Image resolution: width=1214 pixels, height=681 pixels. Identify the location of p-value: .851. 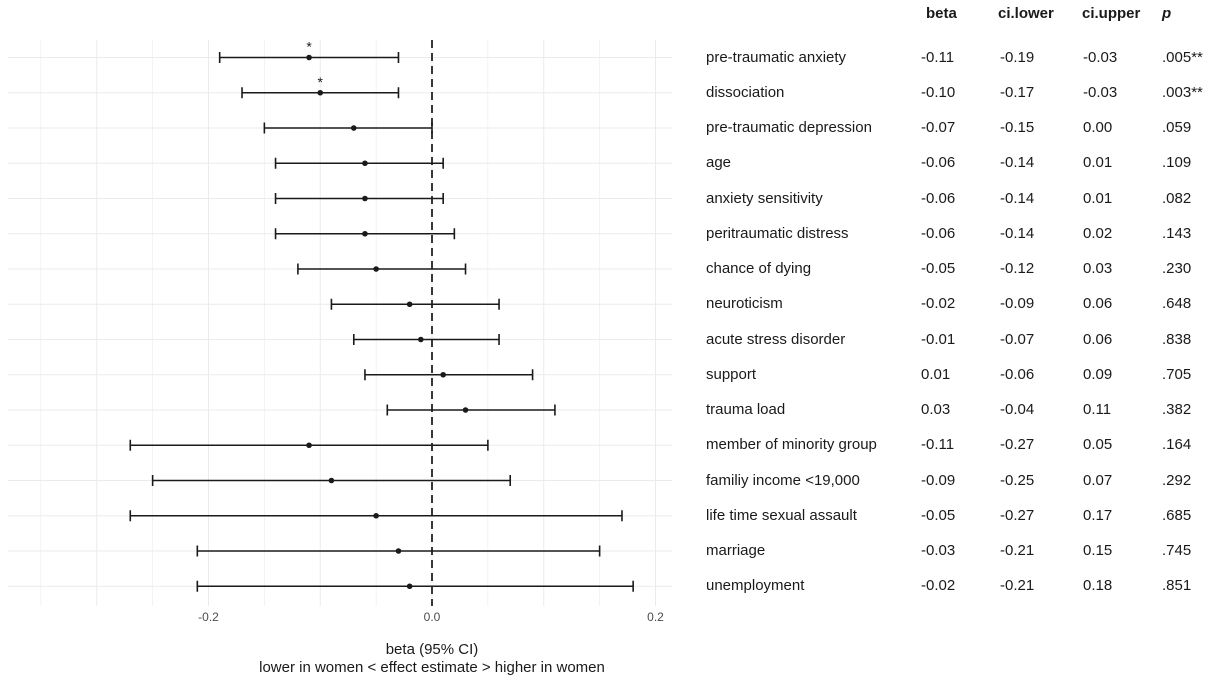
(1177, 586).